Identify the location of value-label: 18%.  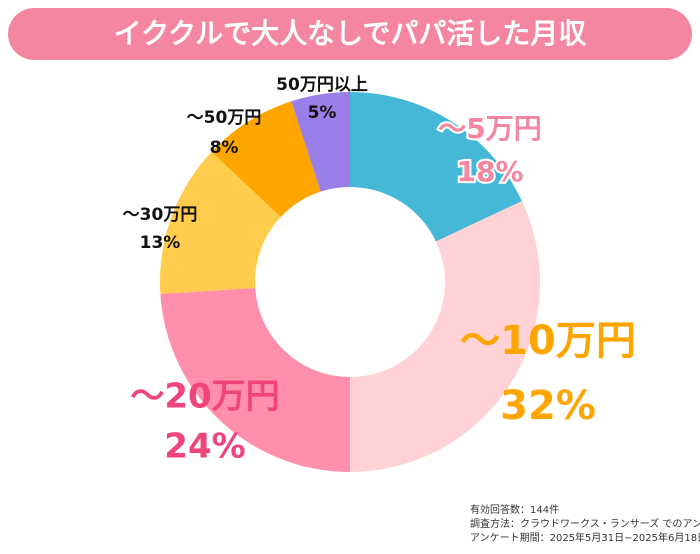
(489, 171).